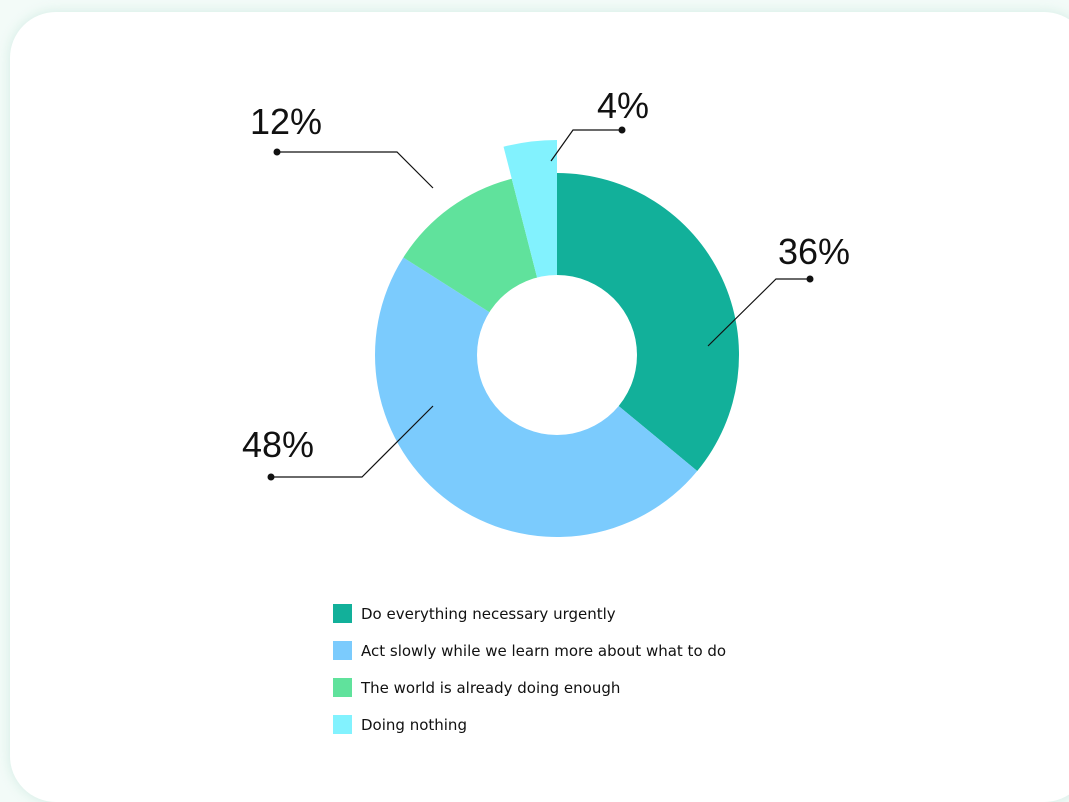 This screenshot has height=802, width=1069. What do you see at coordinates (286, 121) in the screenshot?
I see `slice-label-2: 12%` at bounding box center [286, 121].